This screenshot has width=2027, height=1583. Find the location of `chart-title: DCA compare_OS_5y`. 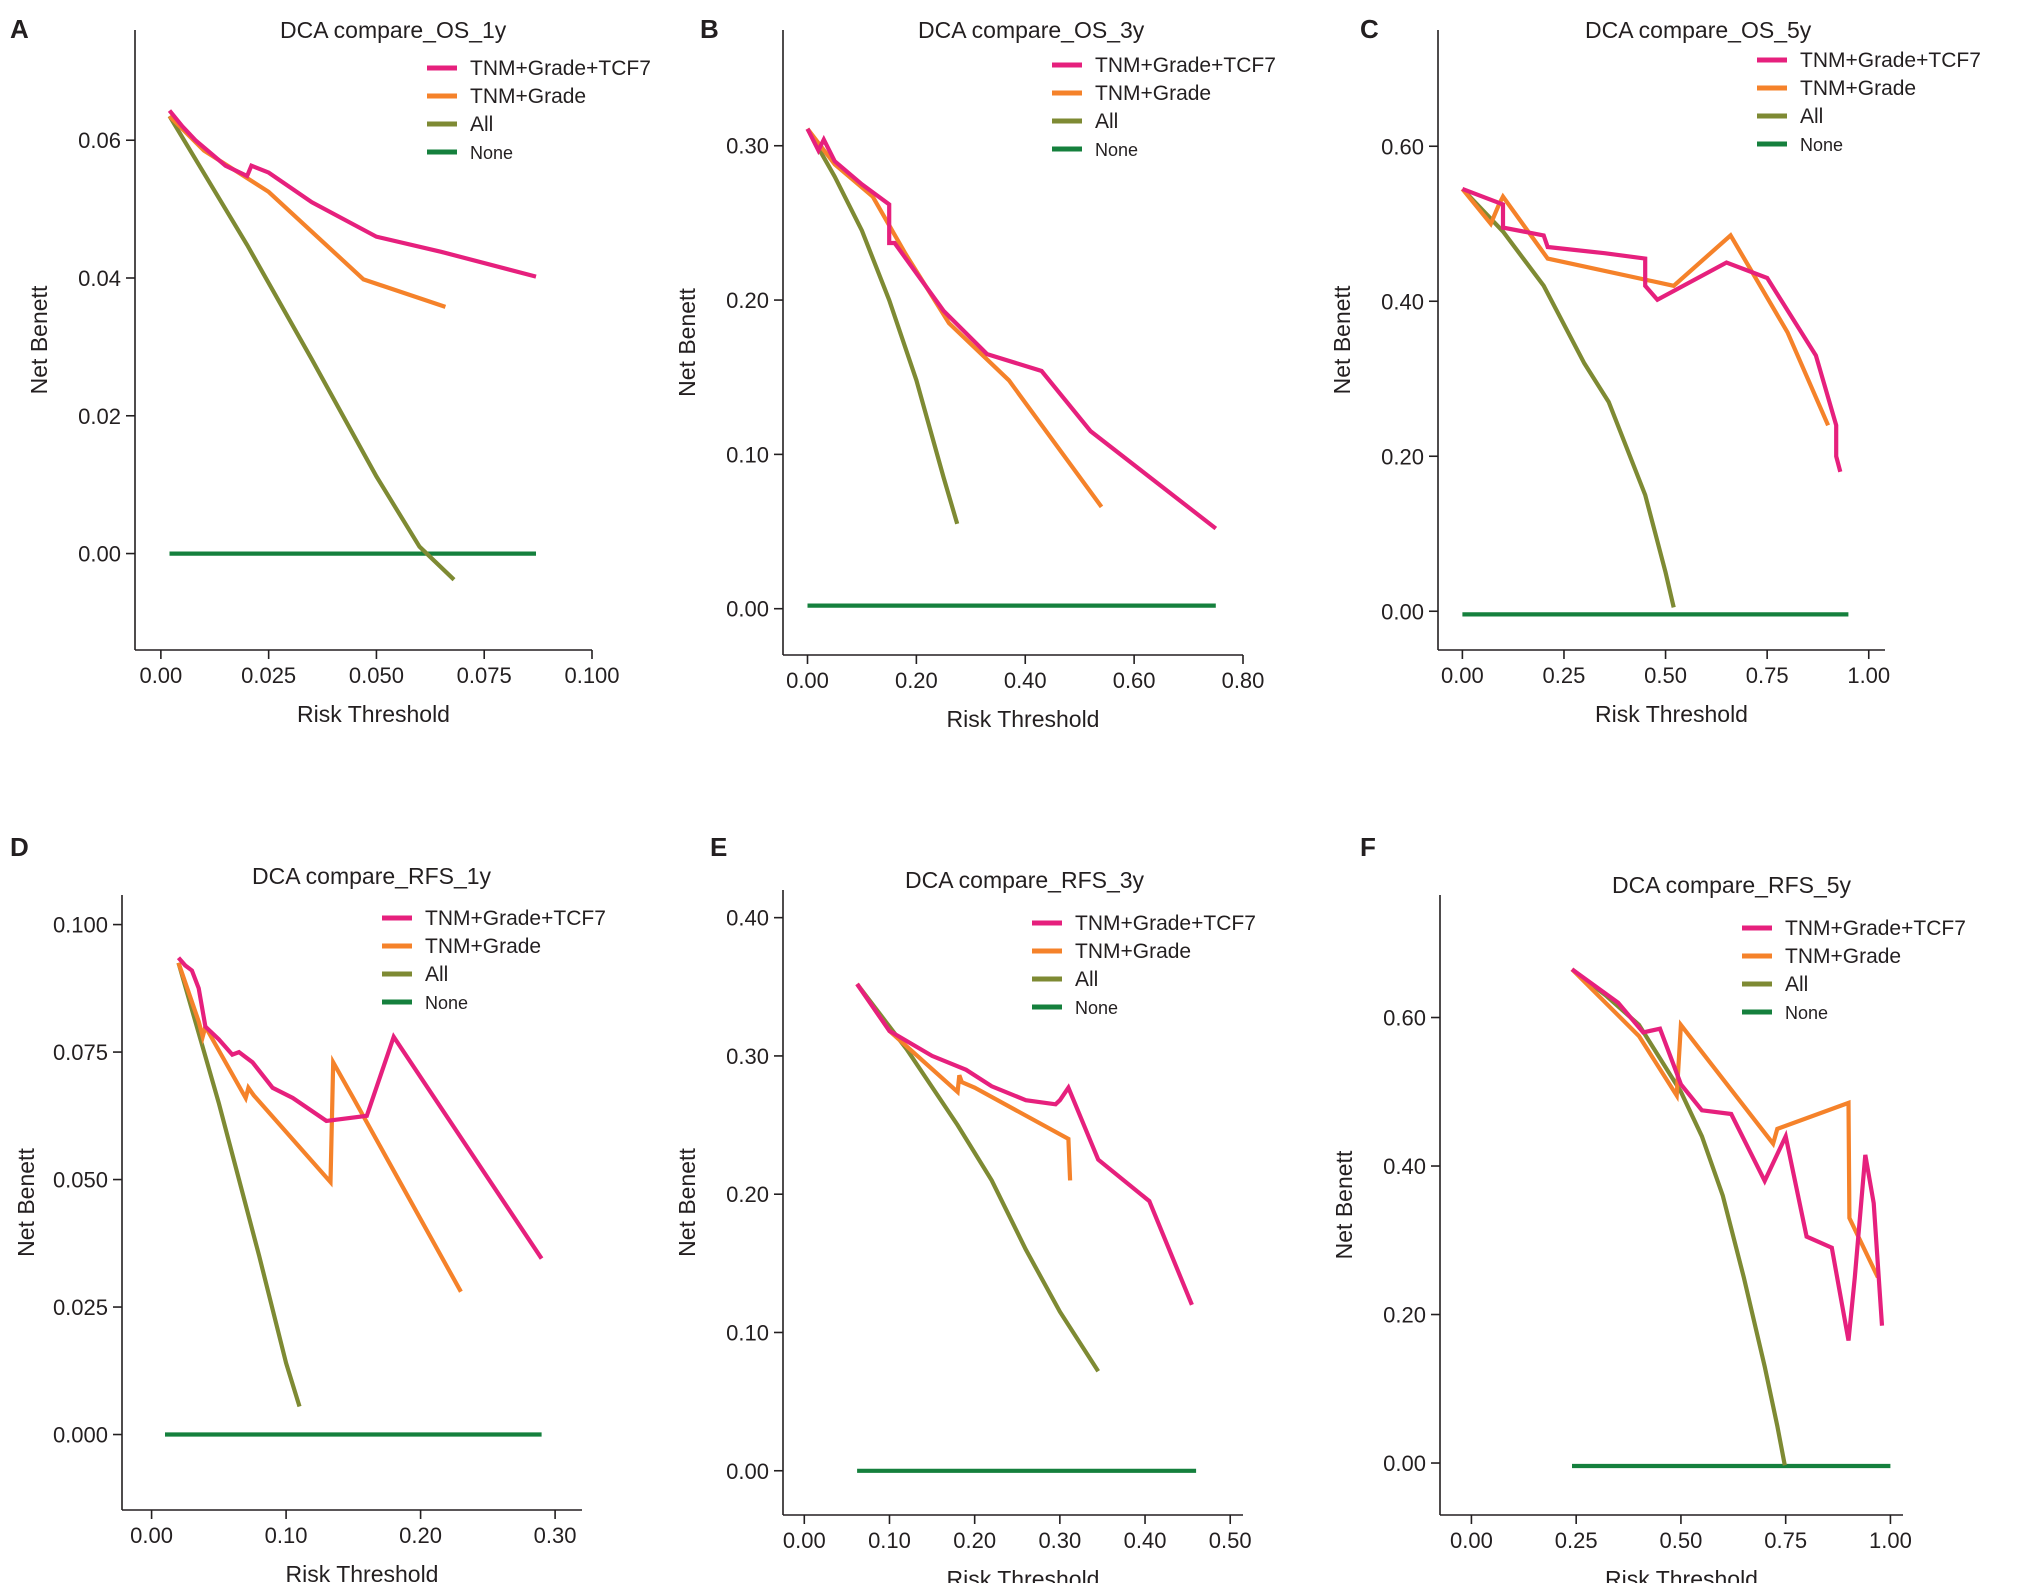

chart-title: DCA compare_OS_5y is located at coordinates (1698, 30).